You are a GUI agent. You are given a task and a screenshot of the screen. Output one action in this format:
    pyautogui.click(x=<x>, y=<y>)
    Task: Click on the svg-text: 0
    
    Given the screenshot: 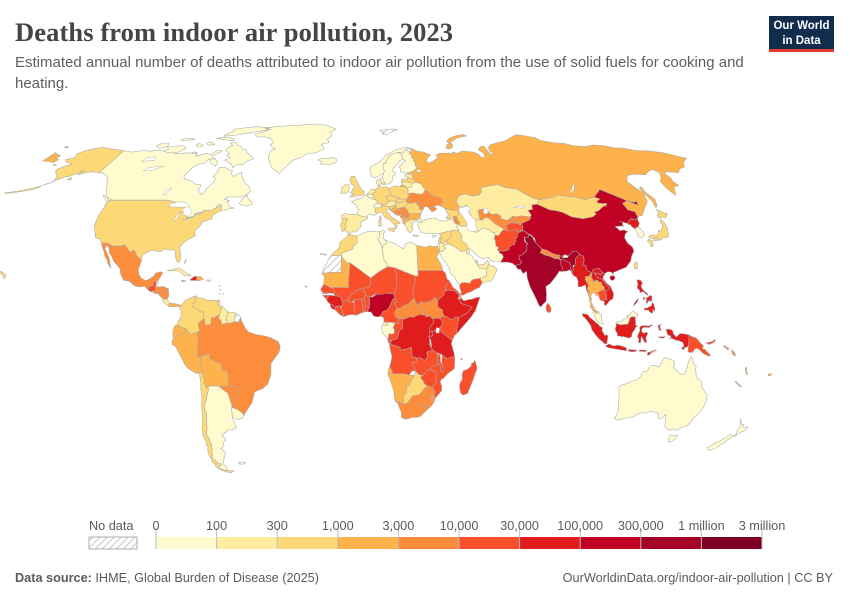 What is the action you would take?
    pyautogui.click(x=155, y=526)
    